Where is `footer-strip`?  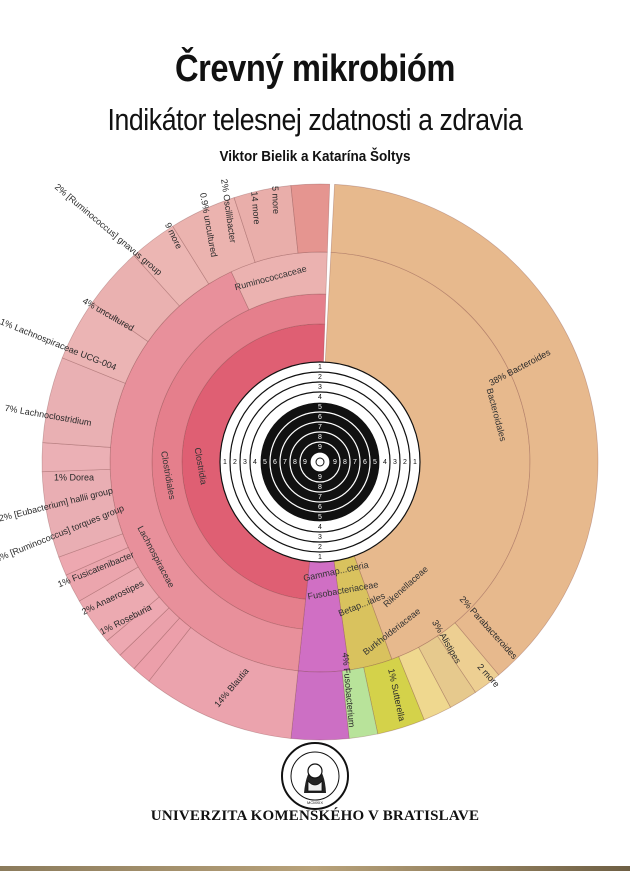
footer-strip is located at coordinates (315, 868).